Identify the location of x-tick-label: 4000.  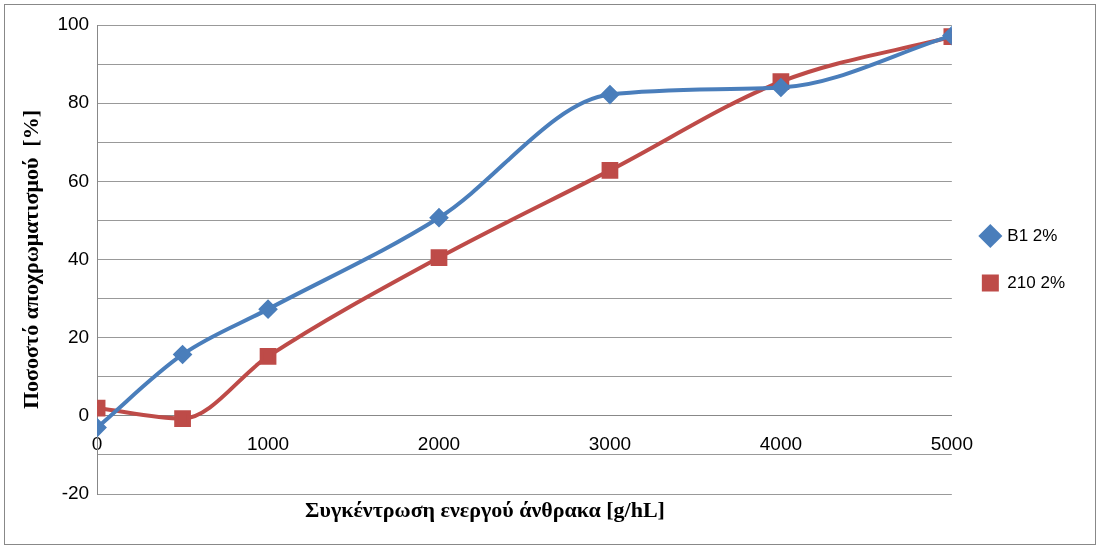
(781, 444).